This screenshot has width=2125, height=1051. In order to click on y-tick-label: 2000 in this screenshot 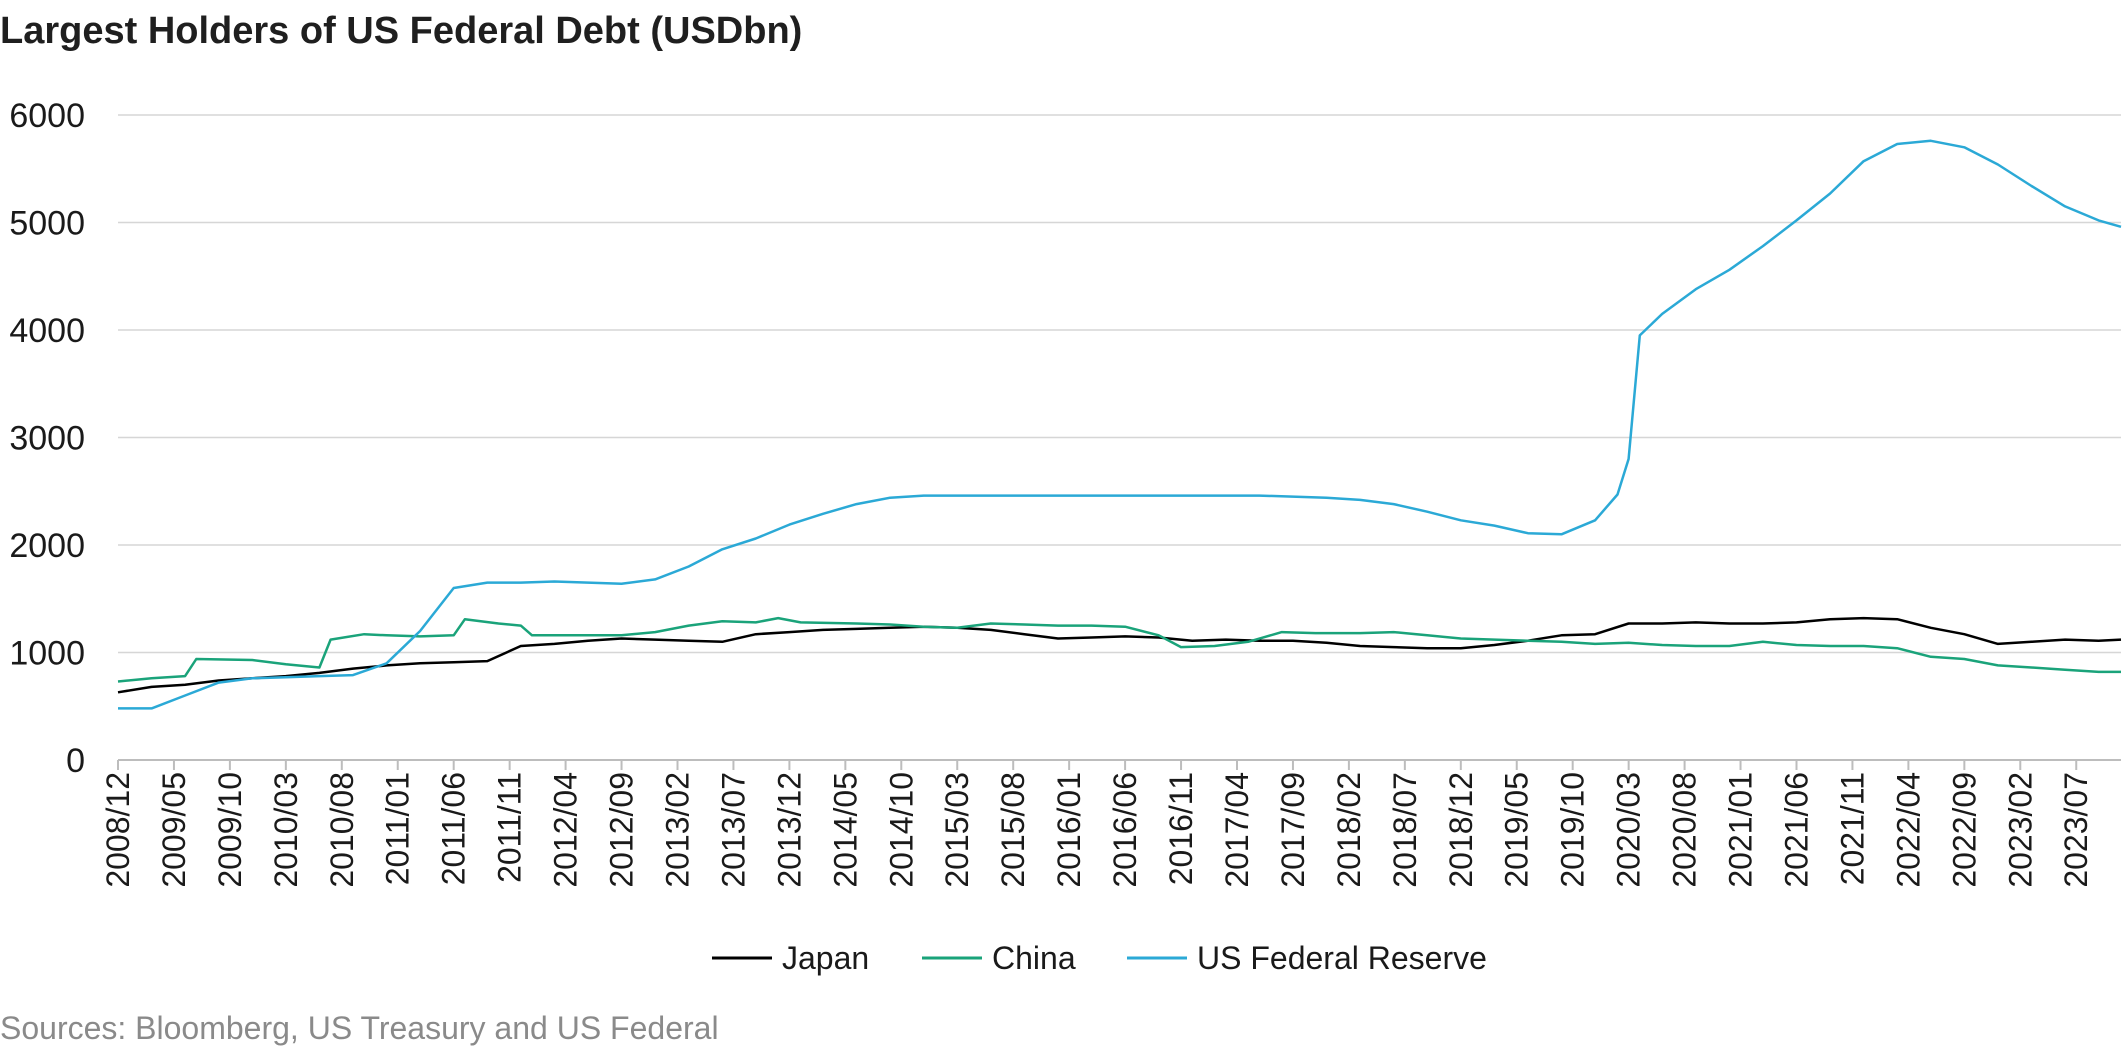, I will do `click(47, 546)`.